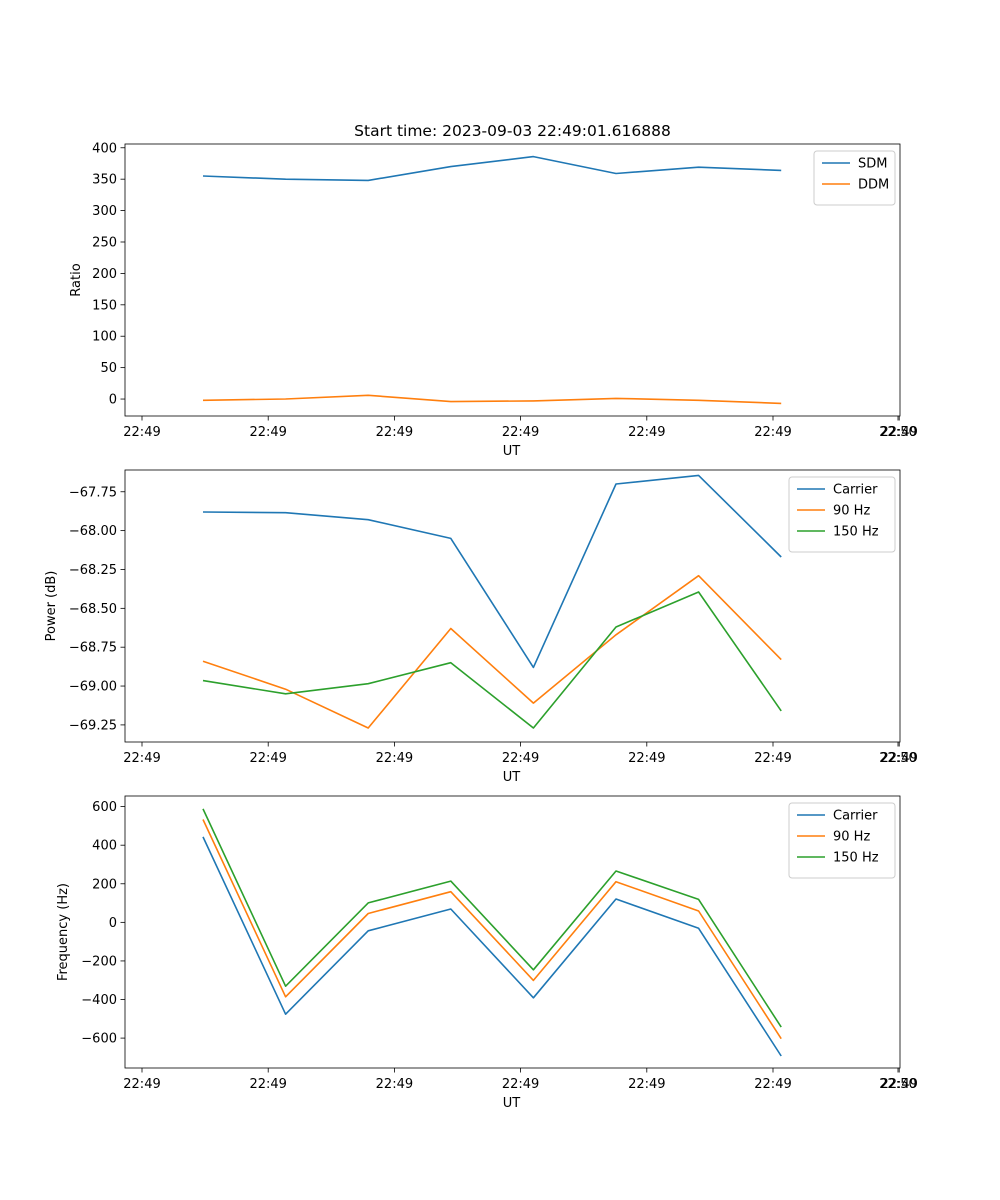 The height and width of the screenshot is (1200, 1000). Describe the element at coordinates (99, 961) in the screenshot. I see `y-tick-label: −200` at that location.